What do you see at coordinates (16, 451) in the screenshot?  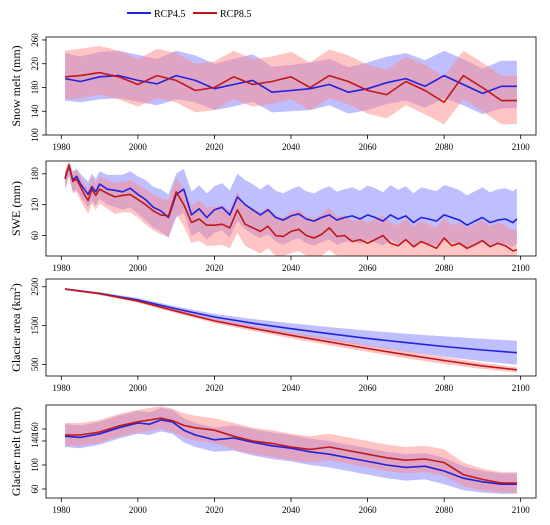 I see `glacier-melt-axis-label: Glacier melt (mm)` at bounding box center [16, 451].